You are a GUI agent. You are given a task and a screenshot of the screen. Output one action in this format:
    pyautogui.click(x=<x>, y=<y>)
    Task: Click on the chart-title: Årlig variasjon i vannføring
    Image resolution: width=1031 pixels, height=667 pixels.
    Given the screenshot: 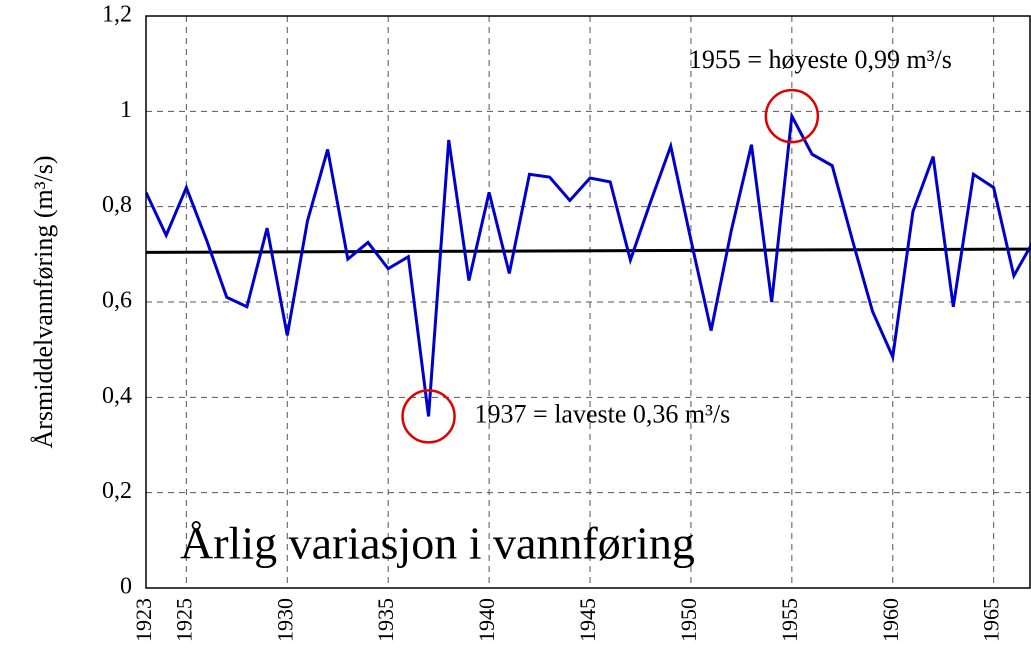 What is the action you would take?
    pyautogui.click(x=437, y=543)
    